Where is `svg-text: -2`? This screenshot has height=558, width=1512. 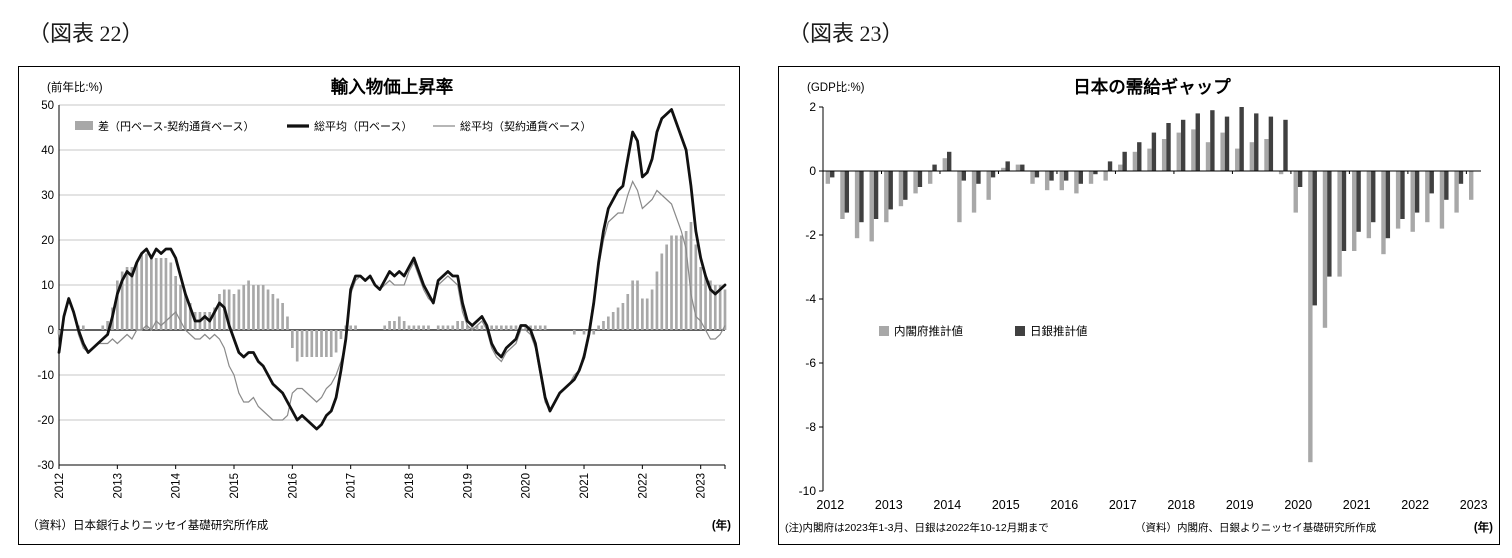
svg-text: -2 is located at coordinates (810, 235).